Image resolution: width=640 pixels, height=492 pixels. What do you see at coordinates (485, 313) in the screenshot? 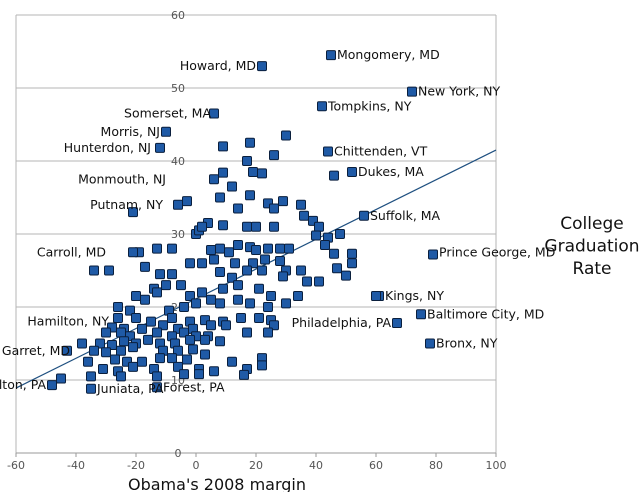
I see `point-annotation: Baltimore City, MD` at bounding box center [485, 313].